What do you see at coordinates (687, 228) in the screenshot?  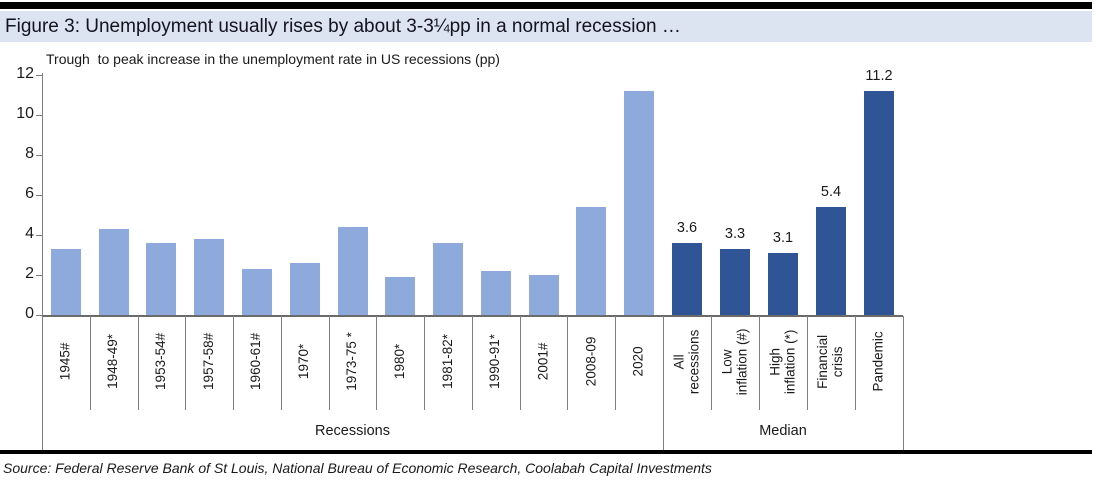 I see `bar-value-label: 3.6` at bounding box center [687, 228].